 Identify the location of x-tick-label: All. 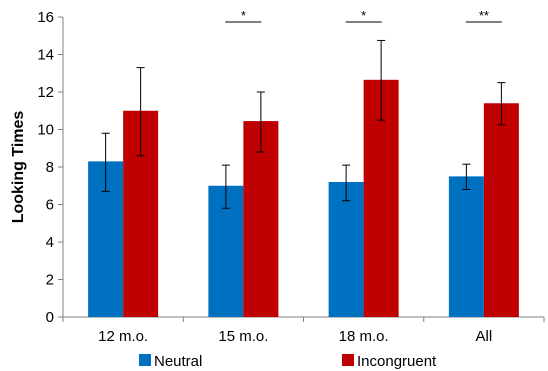
(484, 336).